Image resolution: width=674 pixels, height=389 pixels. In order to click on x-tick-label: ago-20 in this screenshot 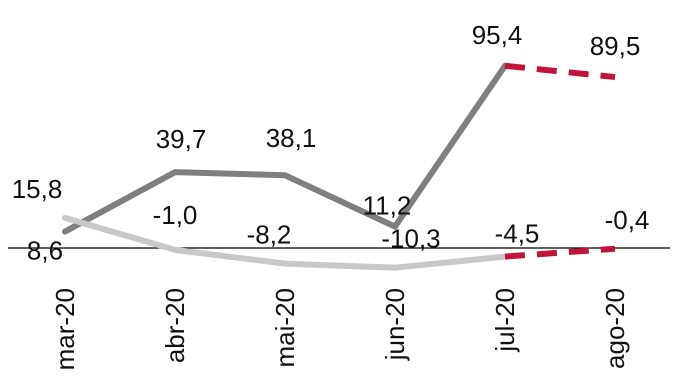, I will do `click(615, 328)`.